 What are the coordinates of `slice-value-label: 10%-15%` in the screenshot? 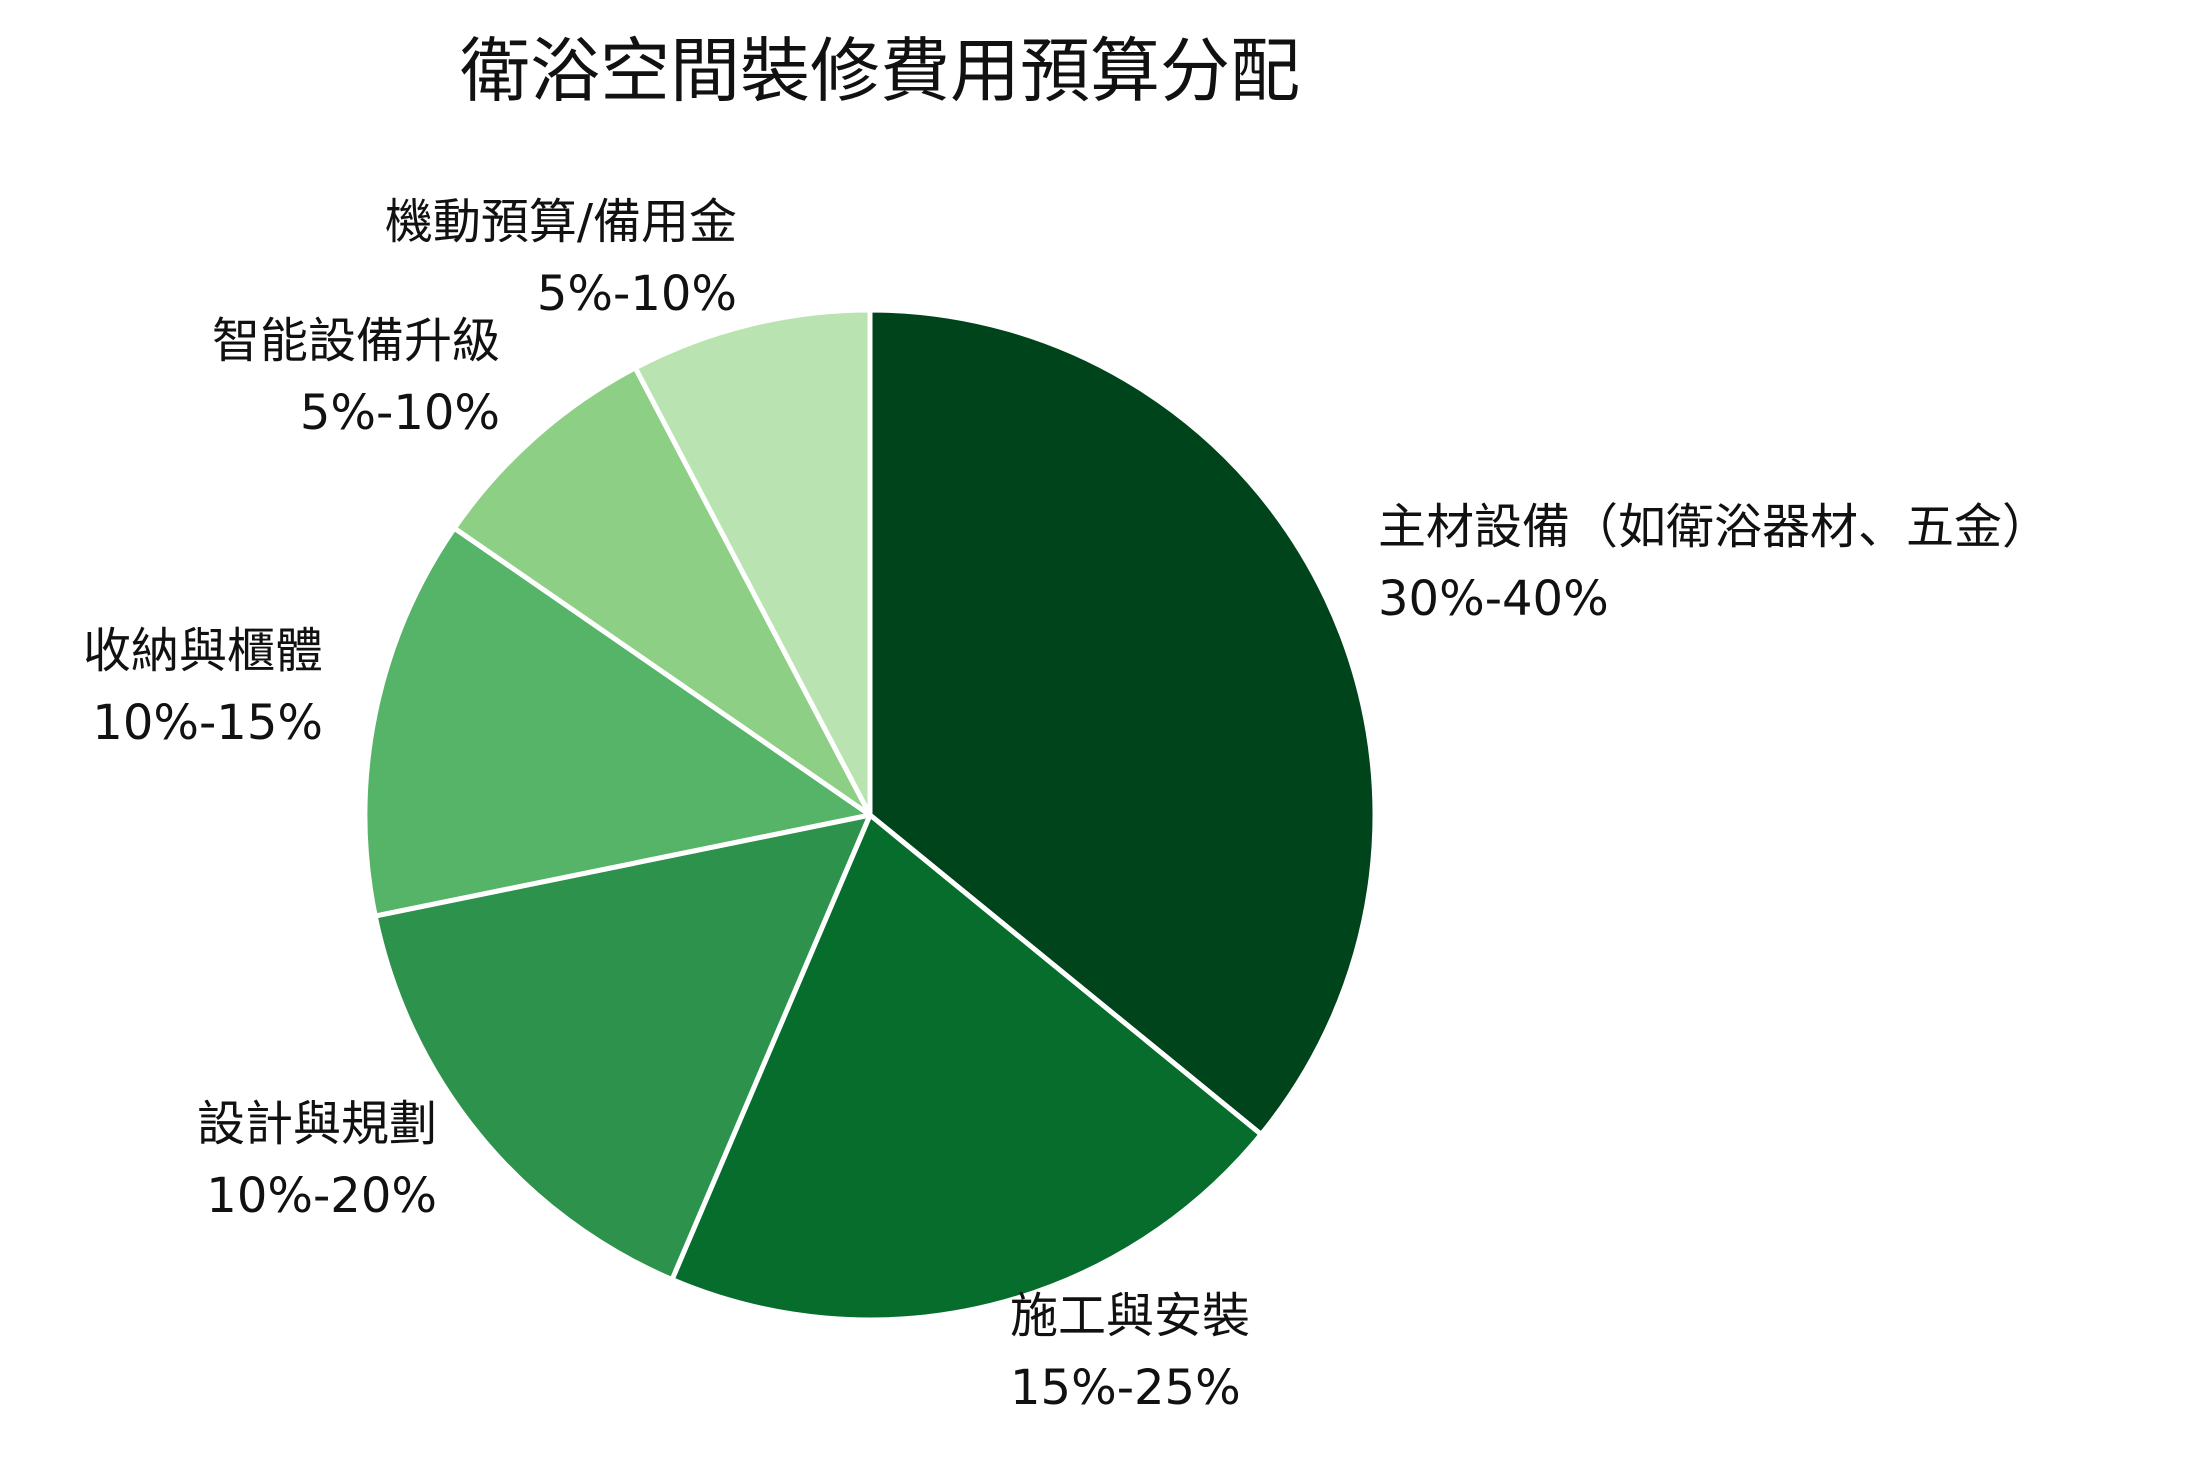 It's located at (207, 723).